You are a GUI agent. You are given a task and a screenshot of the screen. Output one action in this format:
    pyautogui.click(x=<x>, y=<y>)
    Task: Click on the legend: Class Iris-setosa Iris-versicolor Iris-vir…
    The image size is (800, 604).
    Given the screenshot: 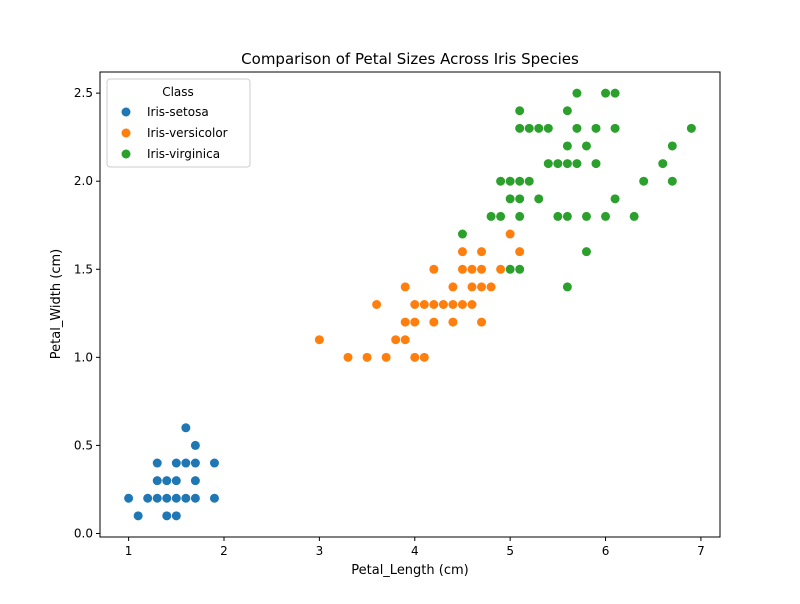 What is the action you would take?
    pyautogui.click(x=178, y=123)
    